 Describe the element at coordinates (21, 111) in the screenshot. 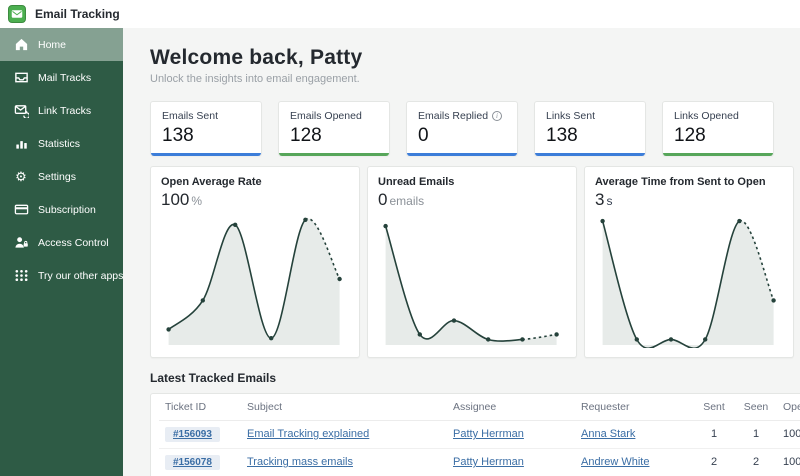

I see `link-tracks-icon` at that location.